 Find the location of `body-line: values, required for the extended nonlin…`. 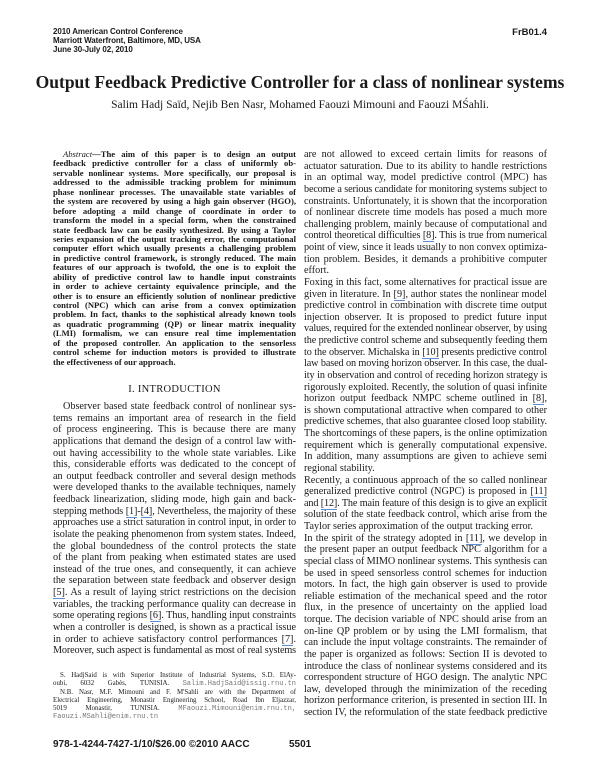

body-line: values, required for the extended nonlin… is located at coordinates (425, 329).